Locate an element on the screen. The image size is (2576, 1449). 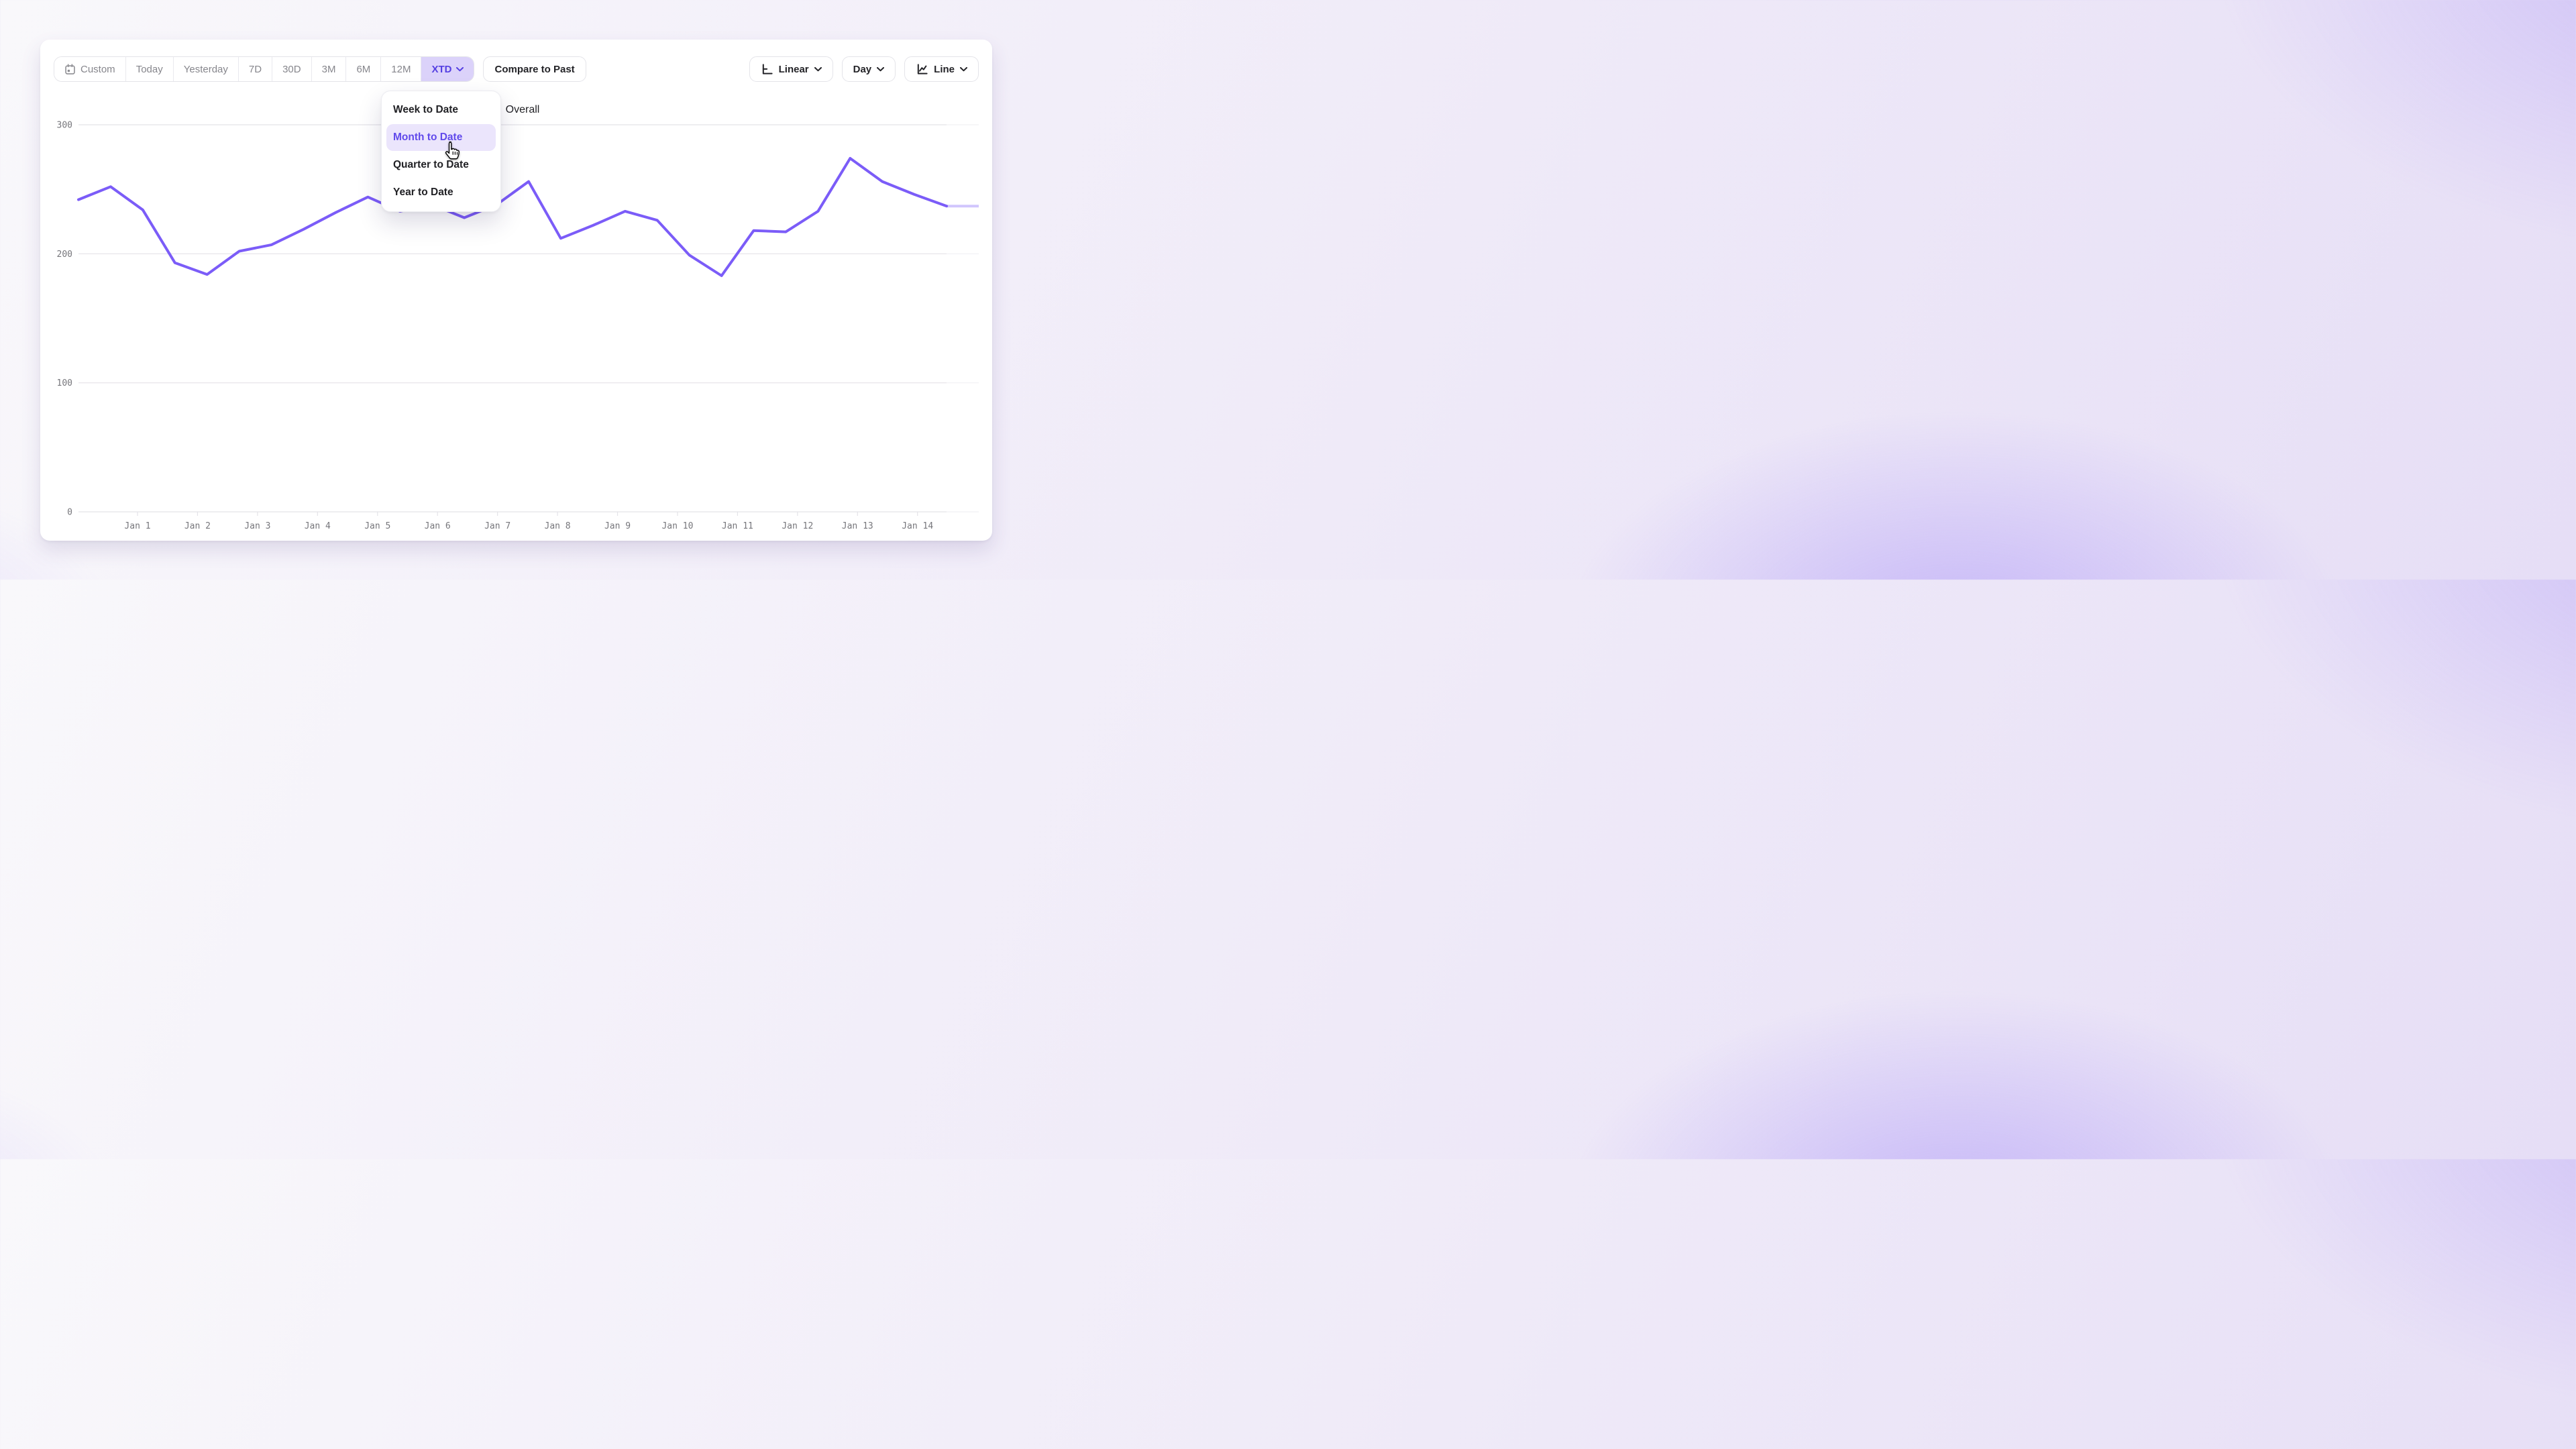
range-custom-button: Custom is located at coordinates (89, 69).